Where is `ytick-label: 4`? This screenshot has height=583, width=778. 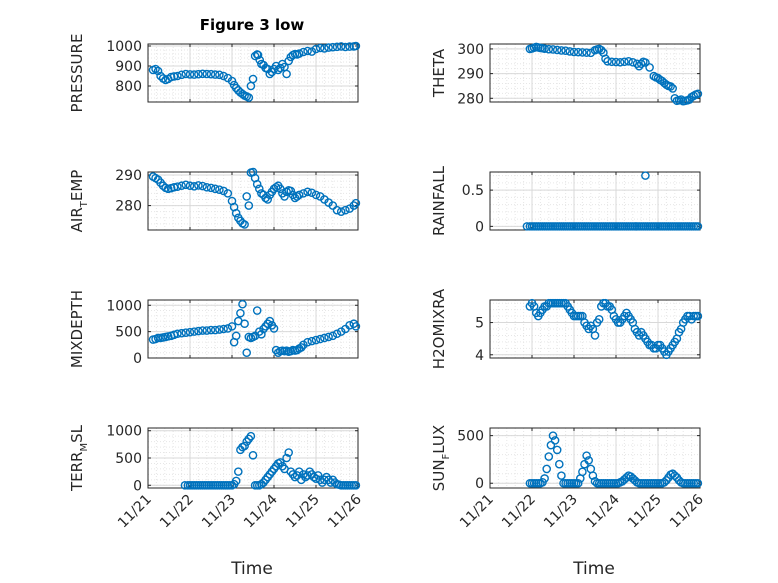 ytick-label: 4 is located at coordinates (479, 356).